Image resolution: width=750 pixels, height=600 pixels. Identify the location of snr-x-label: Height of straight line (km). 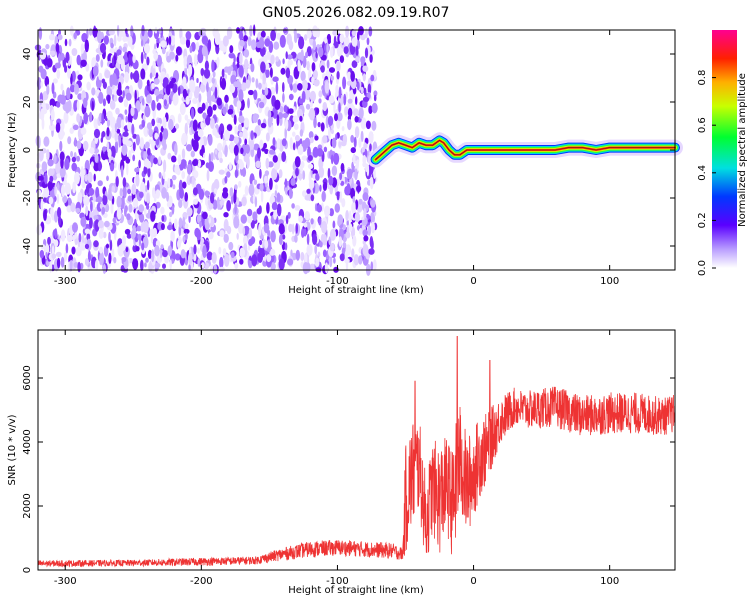
(356, 590).